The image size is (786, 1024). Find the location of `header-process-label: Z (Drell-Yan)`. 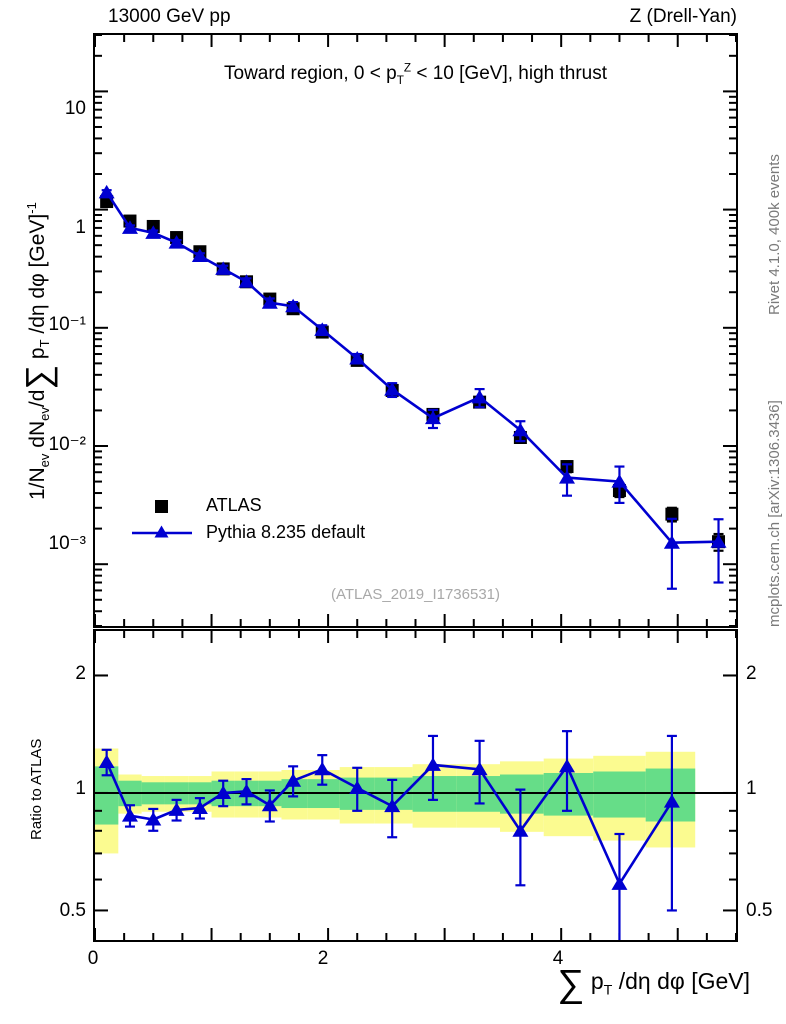

header-process-label: Z (Drell-Yan) is located at coordinates (683, 16).